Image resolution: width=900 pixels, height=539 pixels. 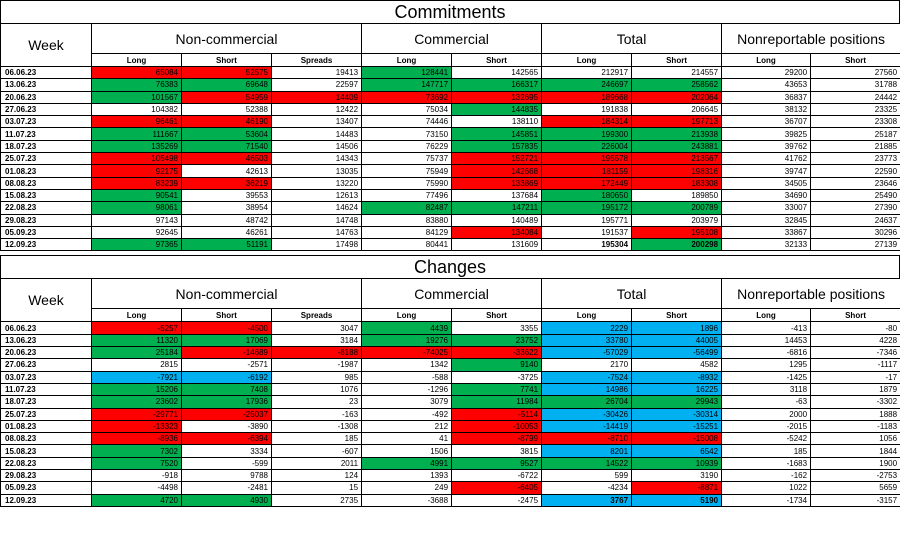 I want to click on value-cell: 3767, so click(x=587, y=500).